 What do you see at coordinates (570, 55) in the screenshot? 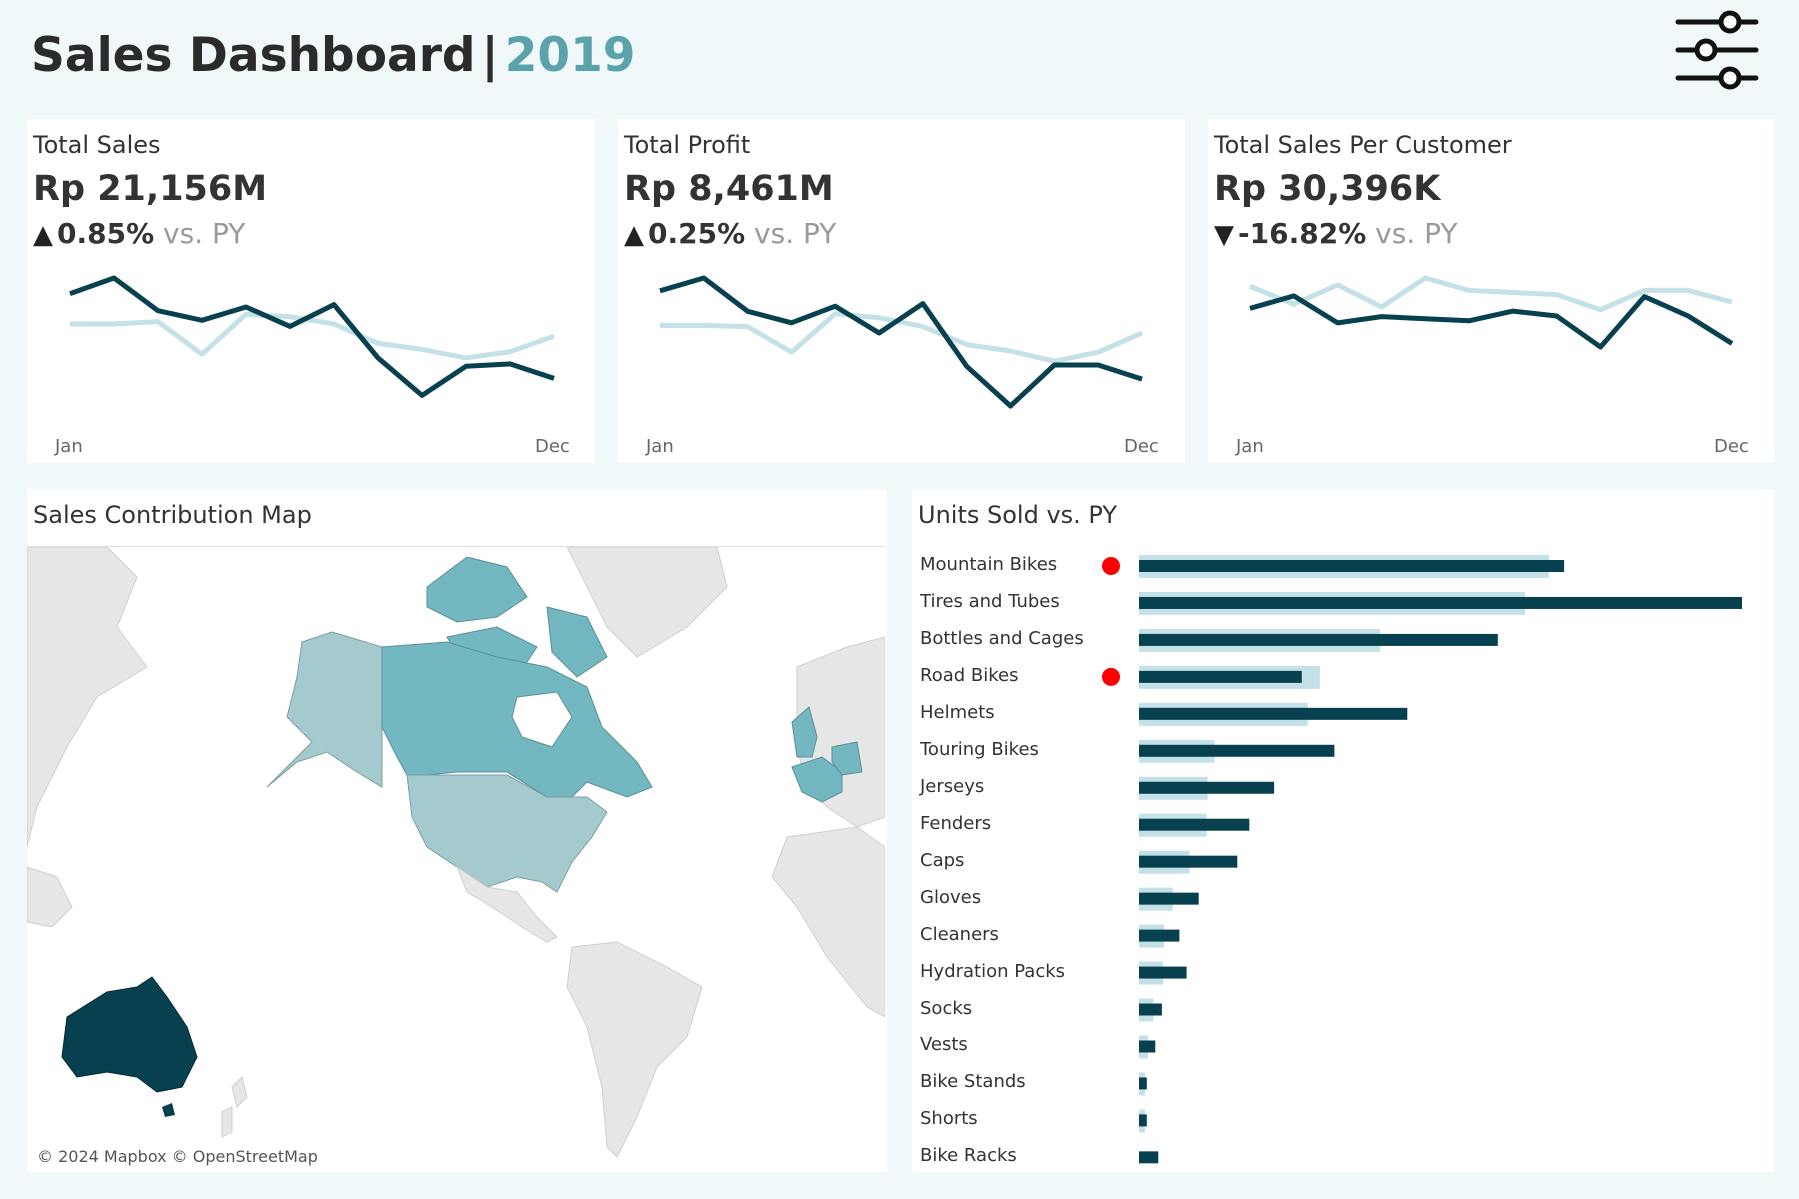
I see `title-year: 2019` at bounding box center [570, 55].